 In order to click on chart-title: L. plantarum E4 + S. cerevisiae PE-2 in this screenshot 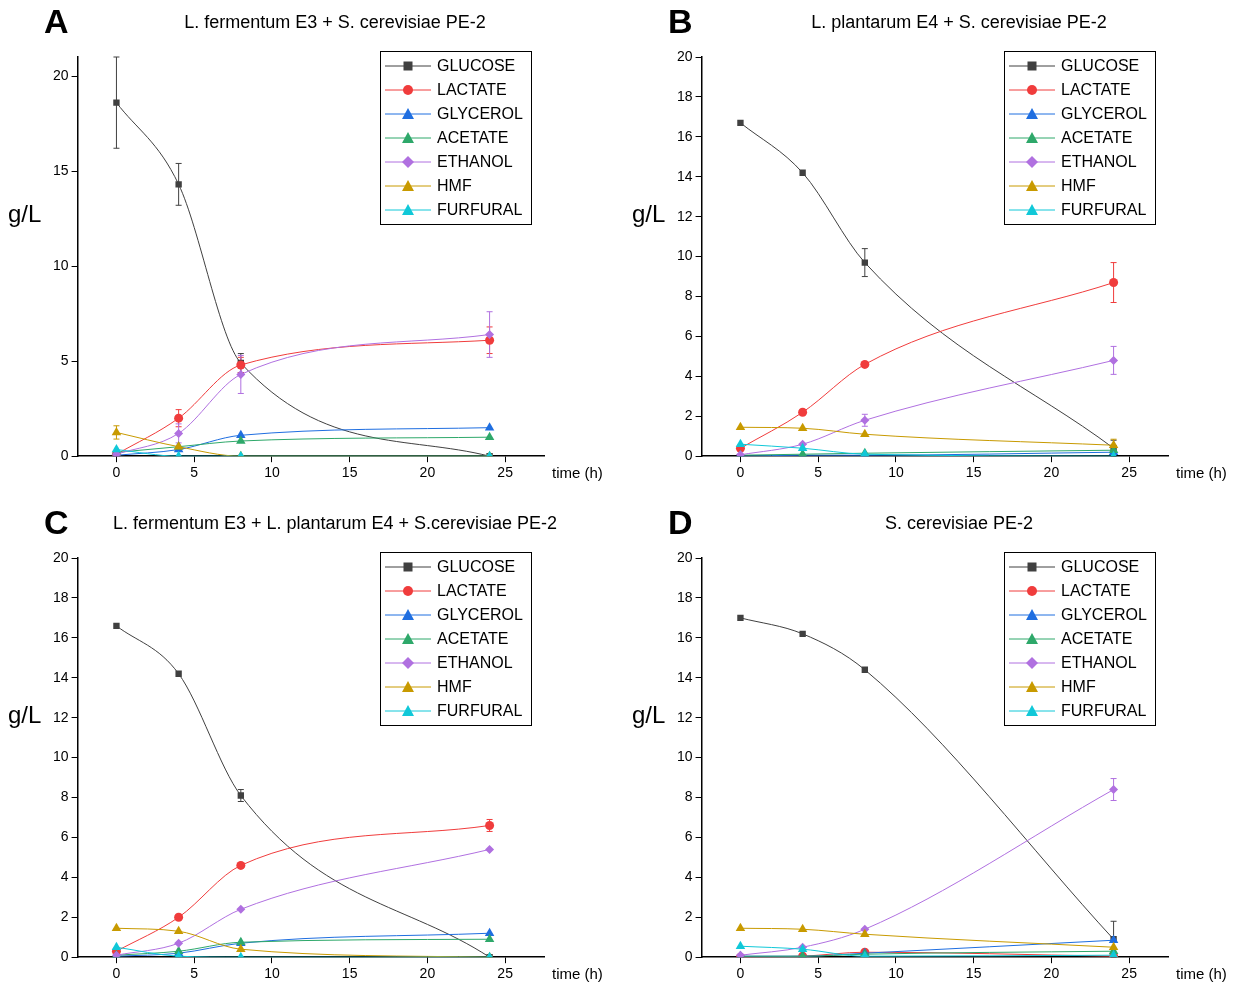, I will do `click(959, 22)`.